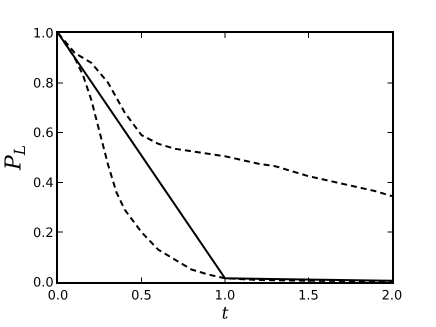 This screenshot has width=436, height=327. I want to click on x-tick-label: 1.0, so click(225, 296).